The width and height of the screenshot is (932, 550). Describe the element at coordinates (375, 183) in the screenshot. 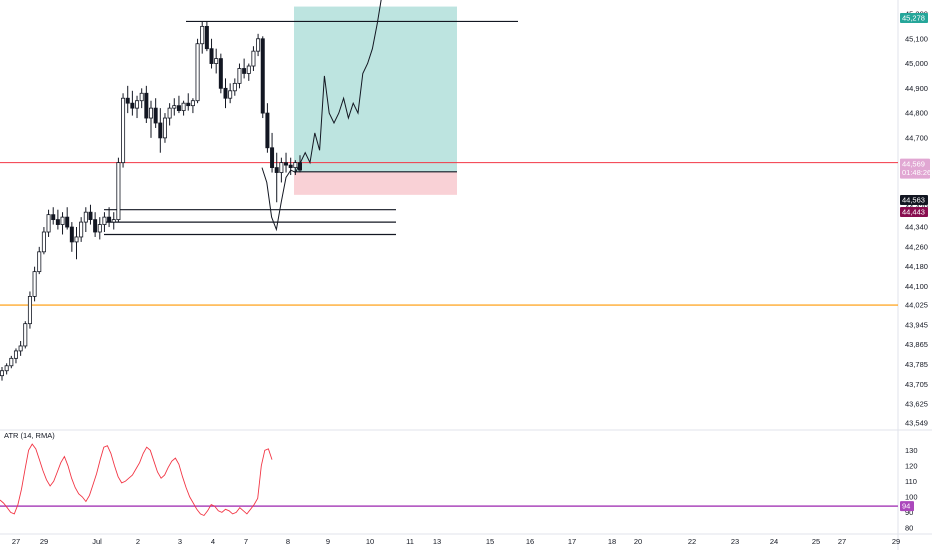

I see `loss-zone` at that location.